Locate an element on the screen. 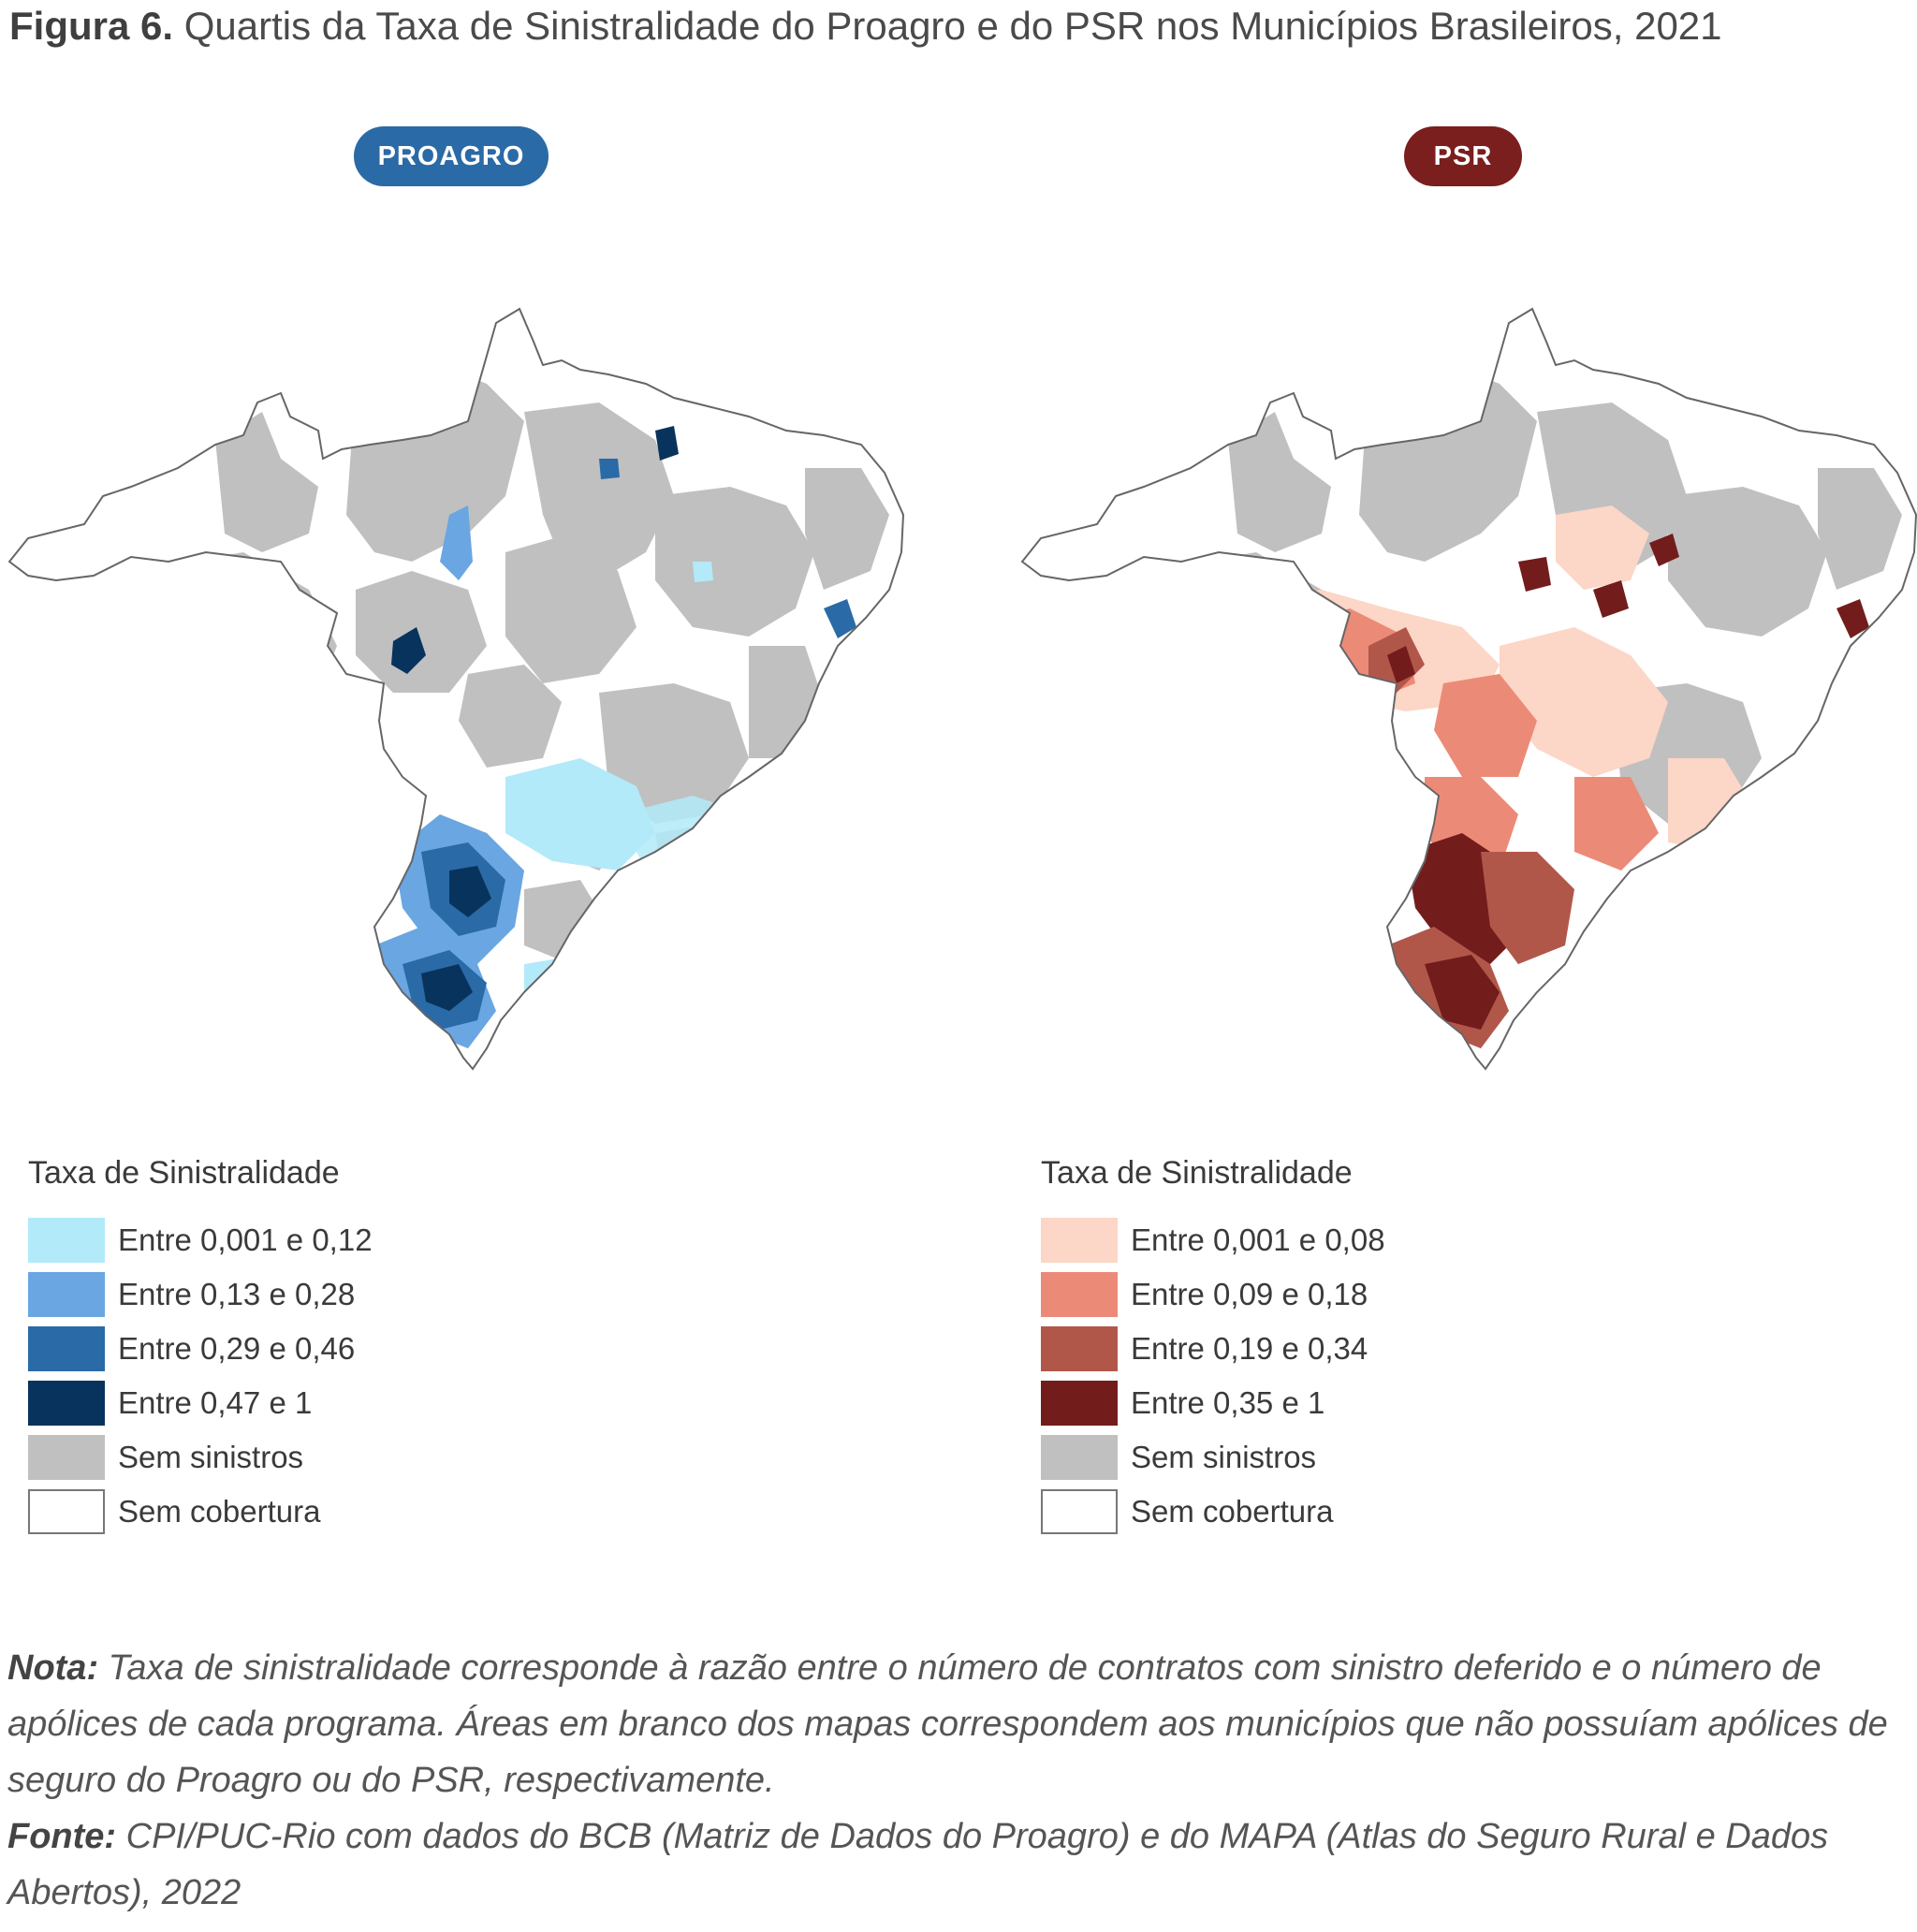 The height and width of the screenshot is (1932, 1917). proagro-legend-item: Sem sinistros is located at coordinates (309, 1457).